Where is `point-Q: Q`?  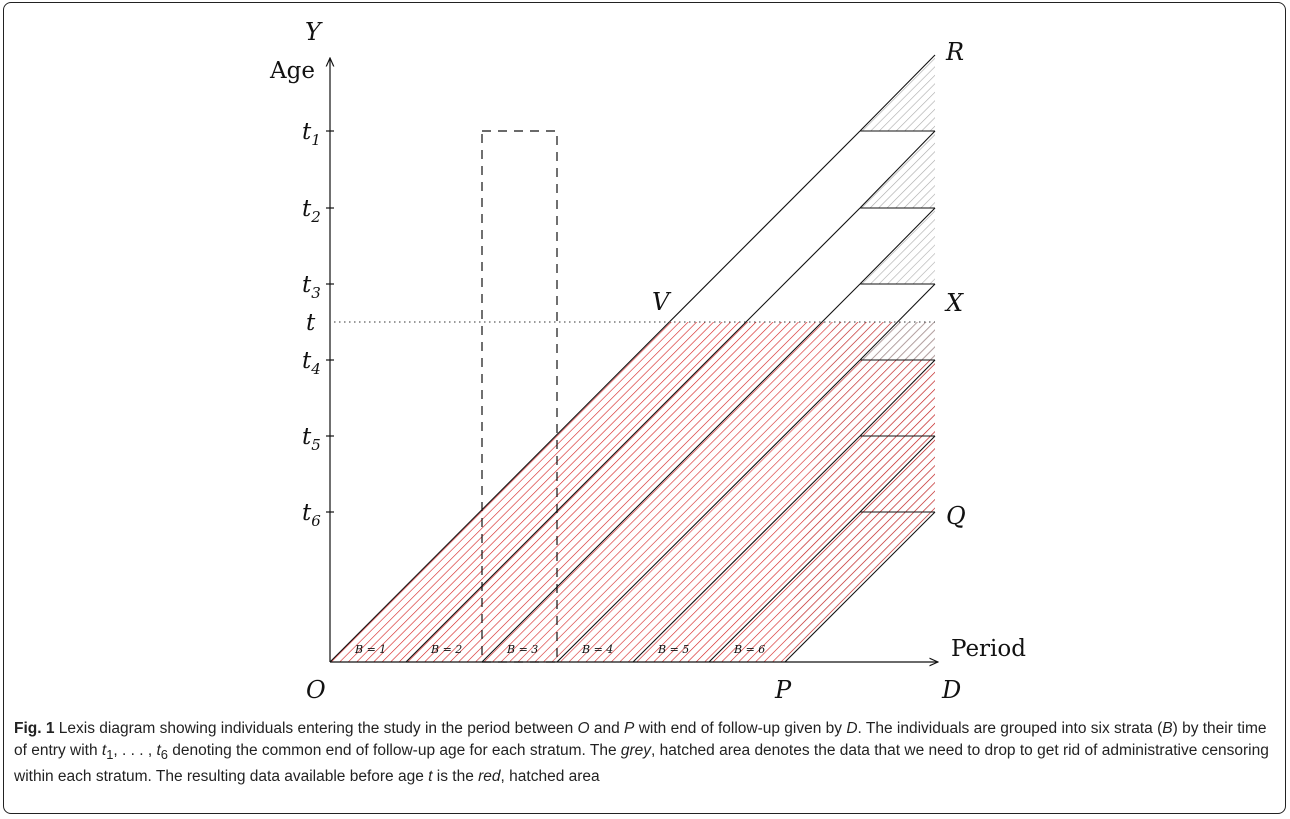
point-Q: Q is located at coordinates (956, 516).